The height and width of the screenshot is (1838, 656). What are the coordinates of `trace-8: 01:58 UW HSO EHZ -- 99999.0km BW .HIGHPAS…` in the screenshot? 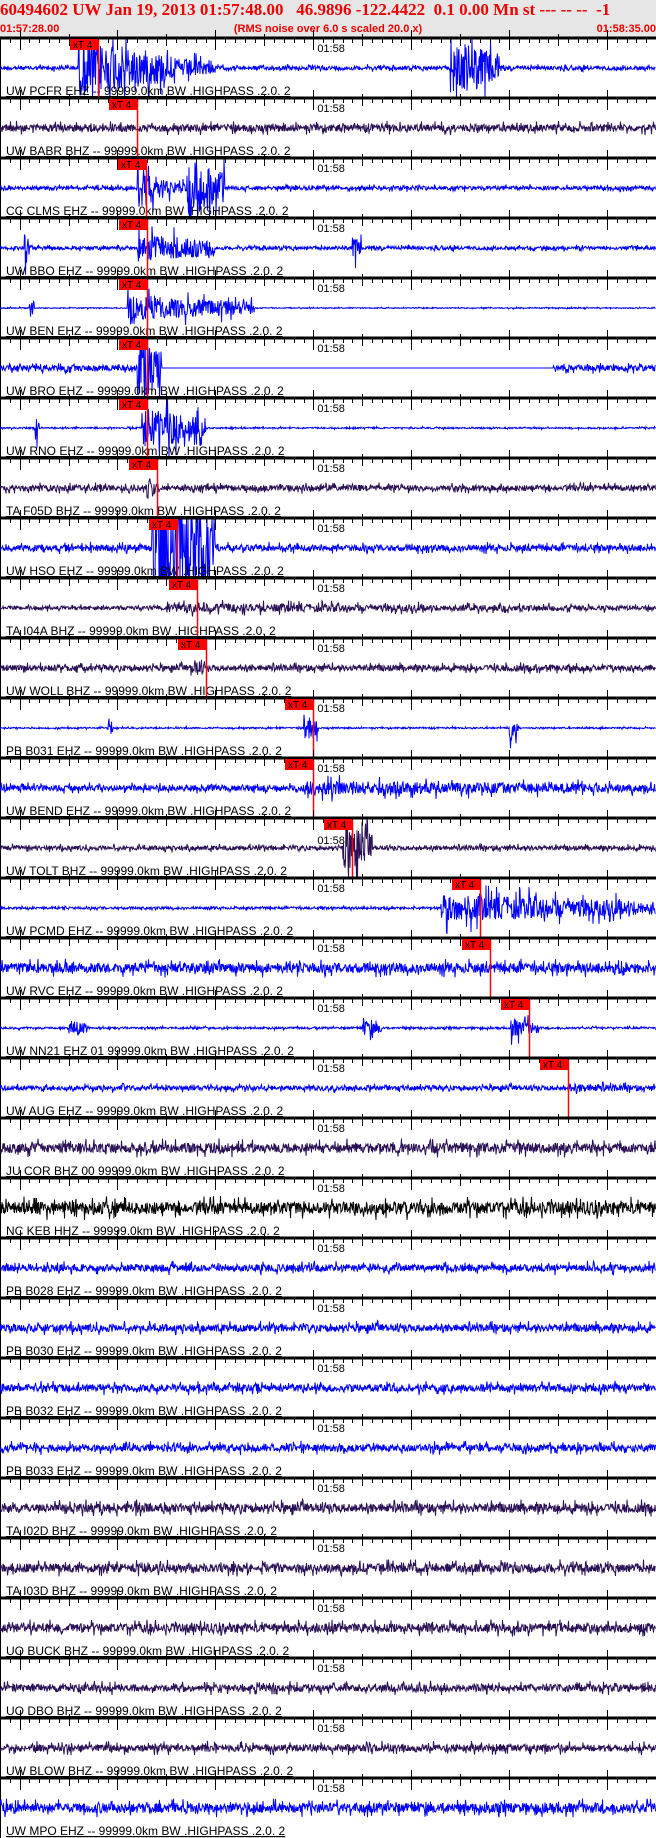 It's located at (328, 544).